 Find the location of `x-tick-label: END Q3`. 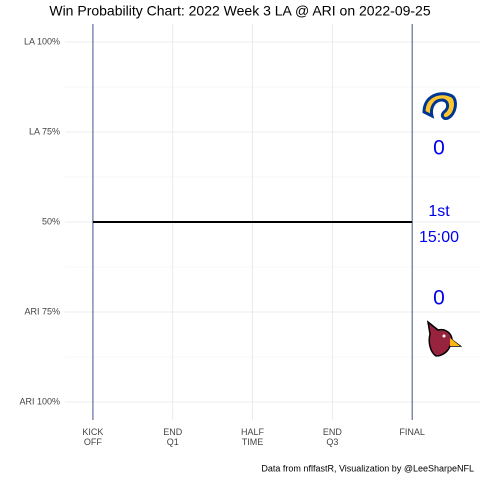

x-tick-label: END Q3 is located at coordinates (332, 437).